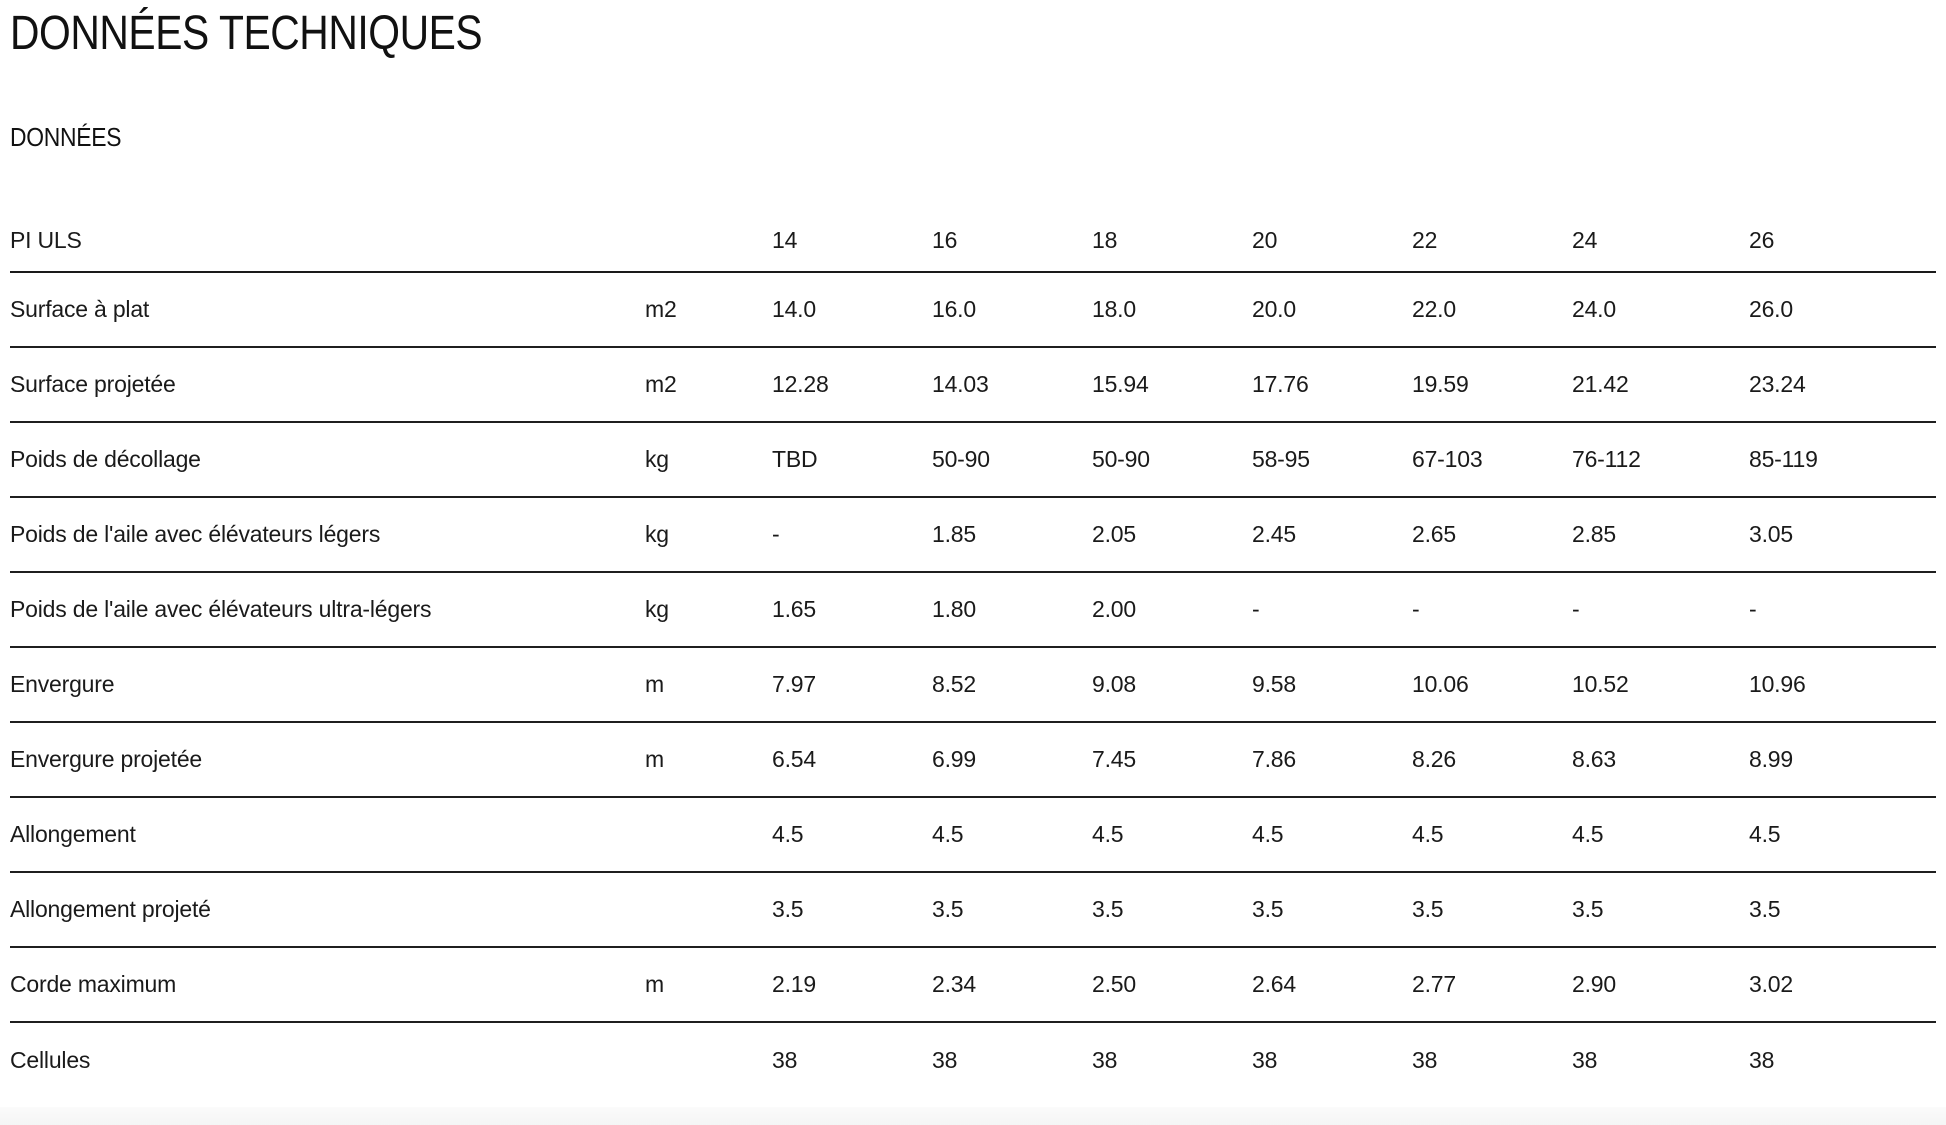 The height and width of the screenshot is (1125, 1946). Describe the element at coordinates (1842, 535) in the screenshot. I see `spec-value: 3.05` at that location.